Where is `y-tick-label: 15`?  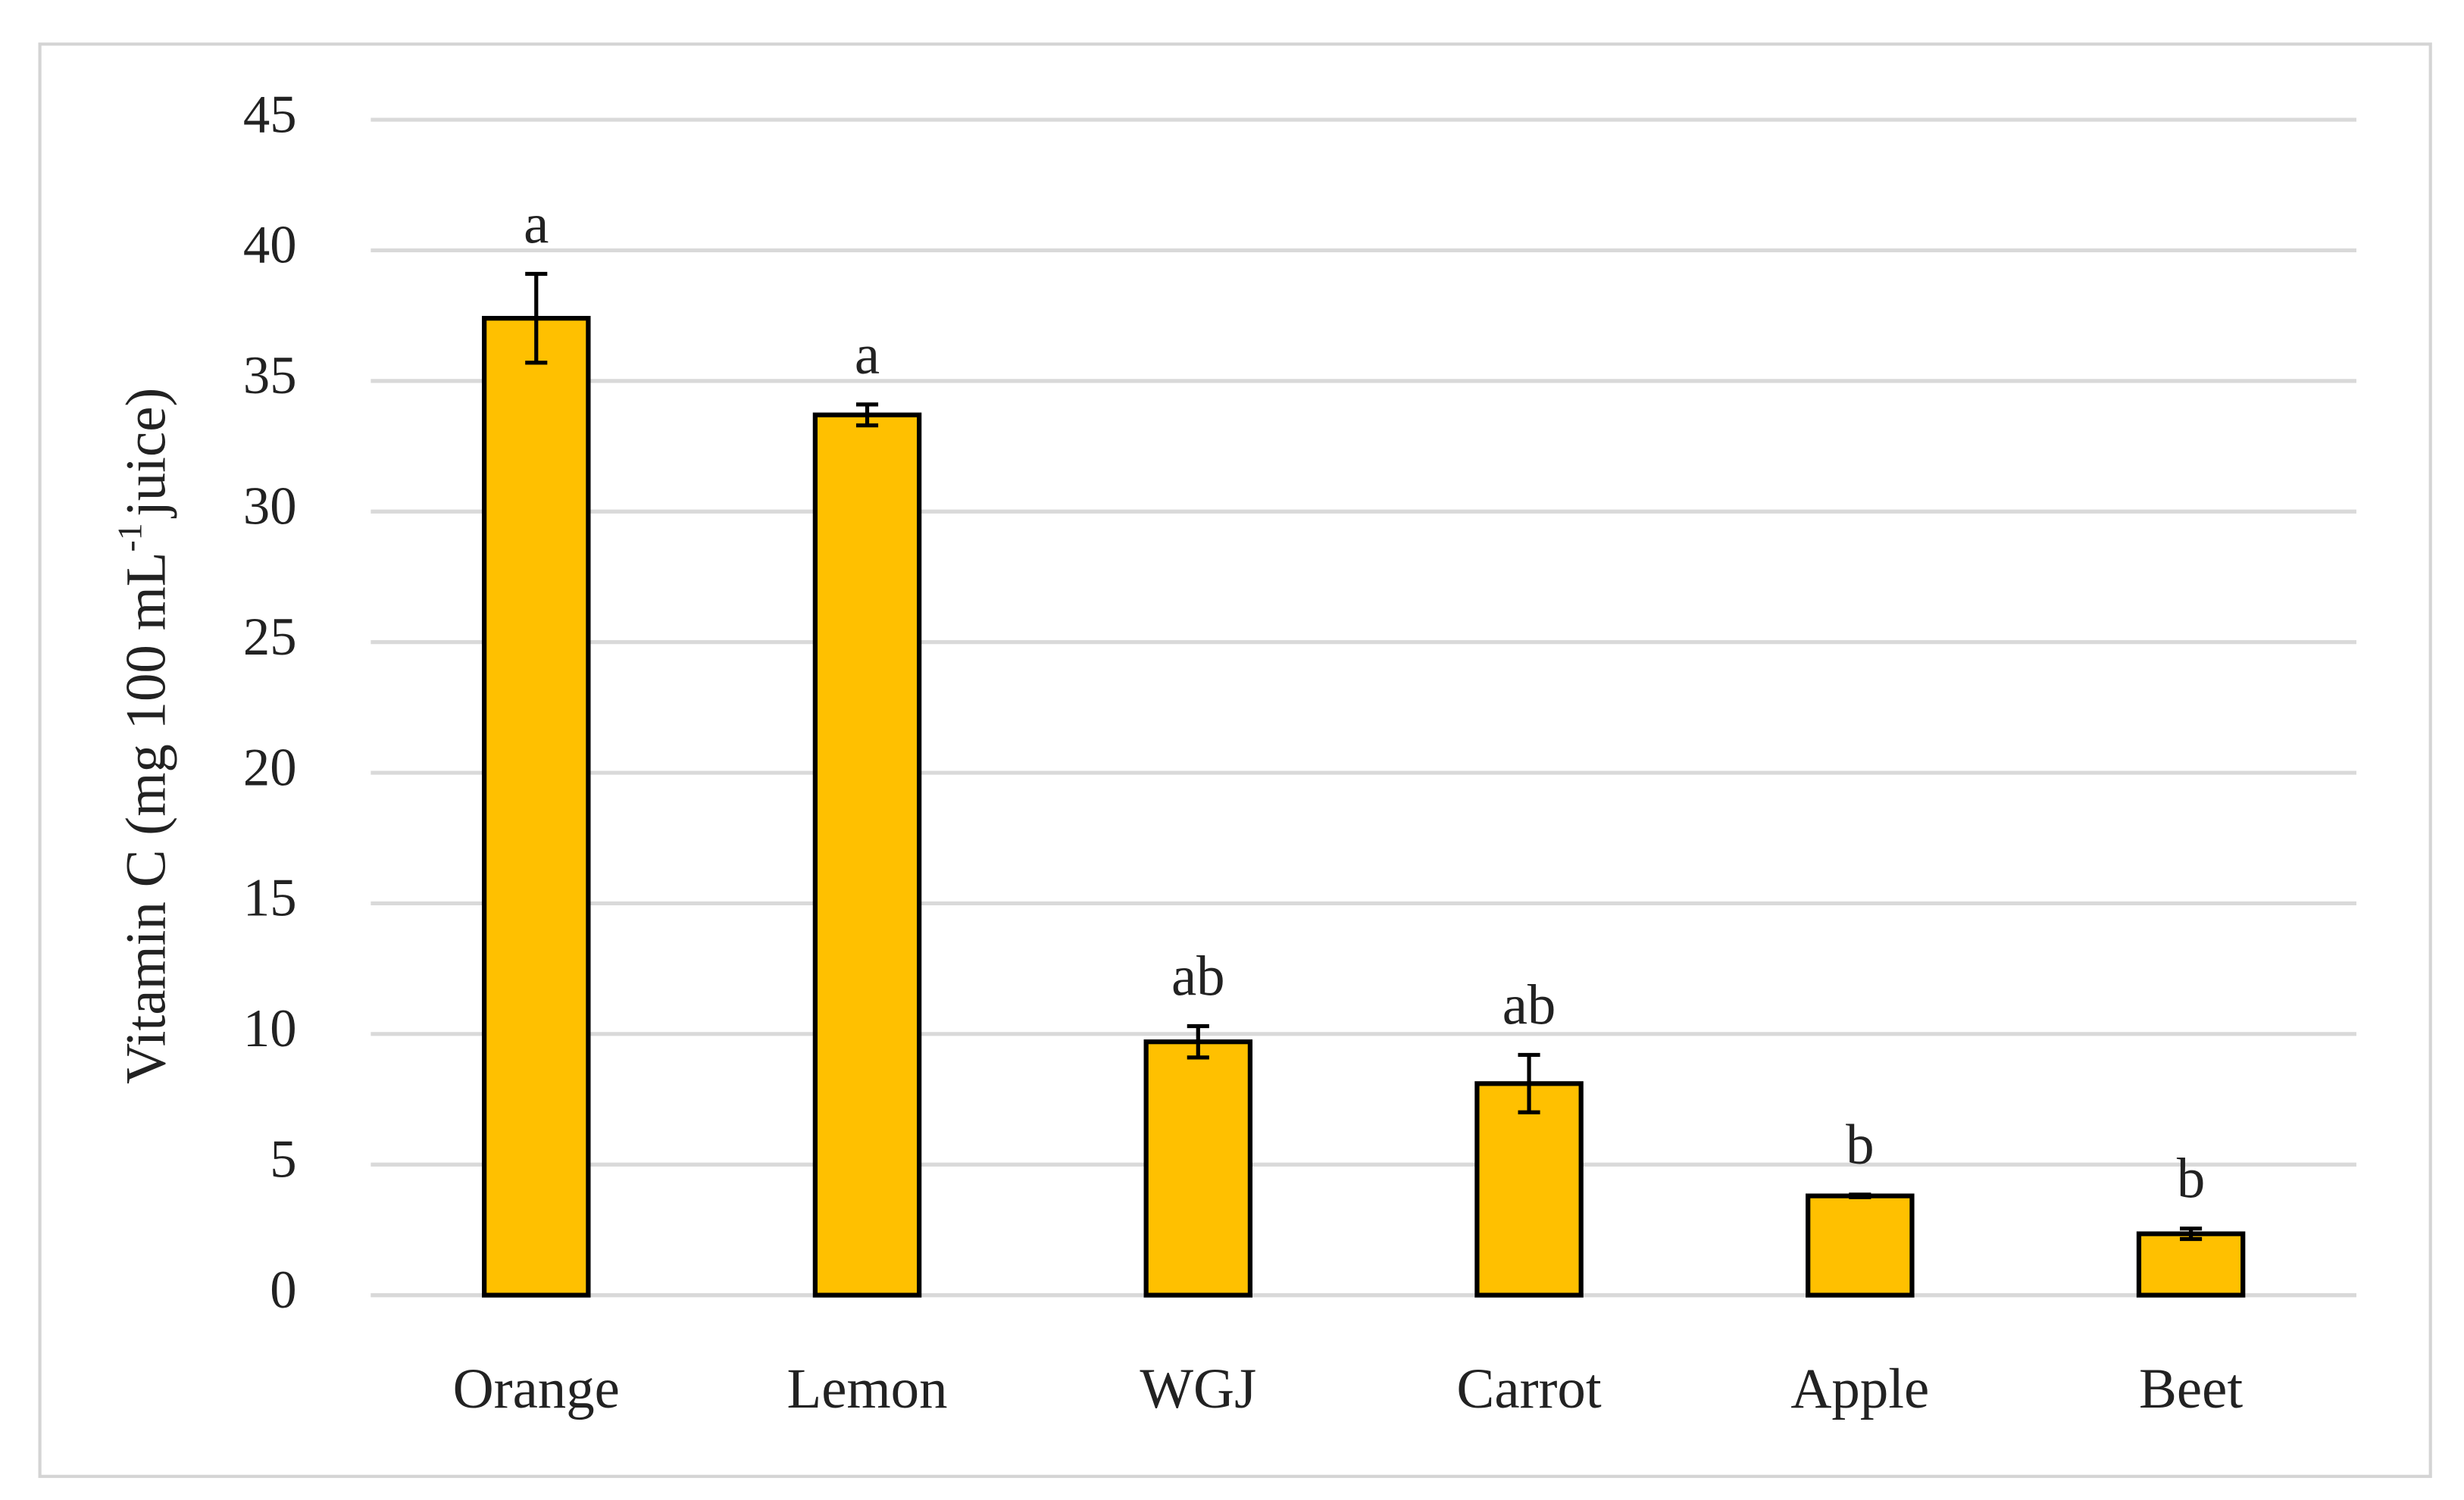 y-tick-label: 15 is located at coordinates (270, 898).